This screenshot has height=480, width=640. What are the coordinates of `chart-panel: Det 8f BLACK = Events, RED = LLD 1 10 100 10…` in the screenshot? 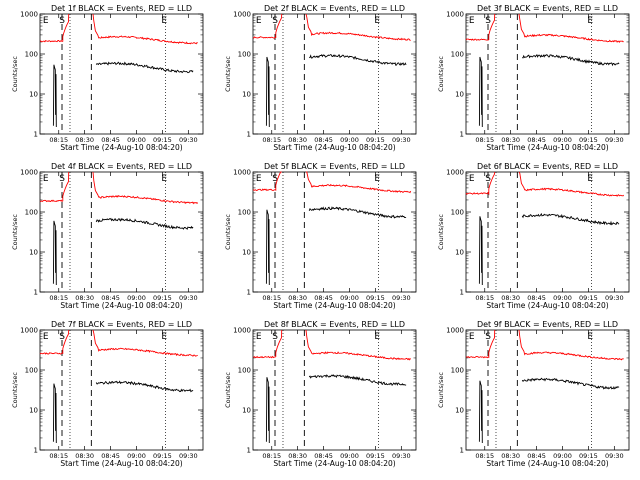 It's located at (320, 394).